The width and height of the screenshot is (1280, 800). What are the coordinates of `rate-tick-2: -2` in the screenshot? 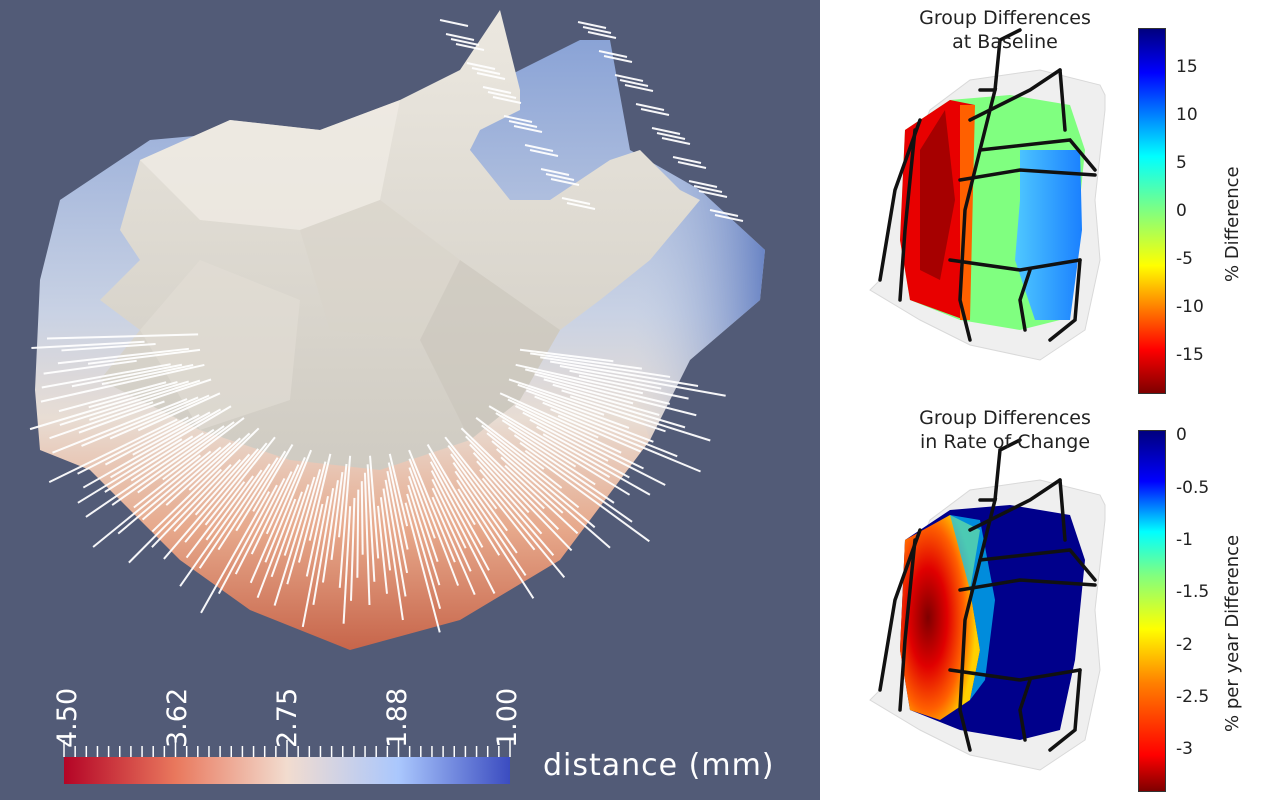 It's located at (1184, 645).